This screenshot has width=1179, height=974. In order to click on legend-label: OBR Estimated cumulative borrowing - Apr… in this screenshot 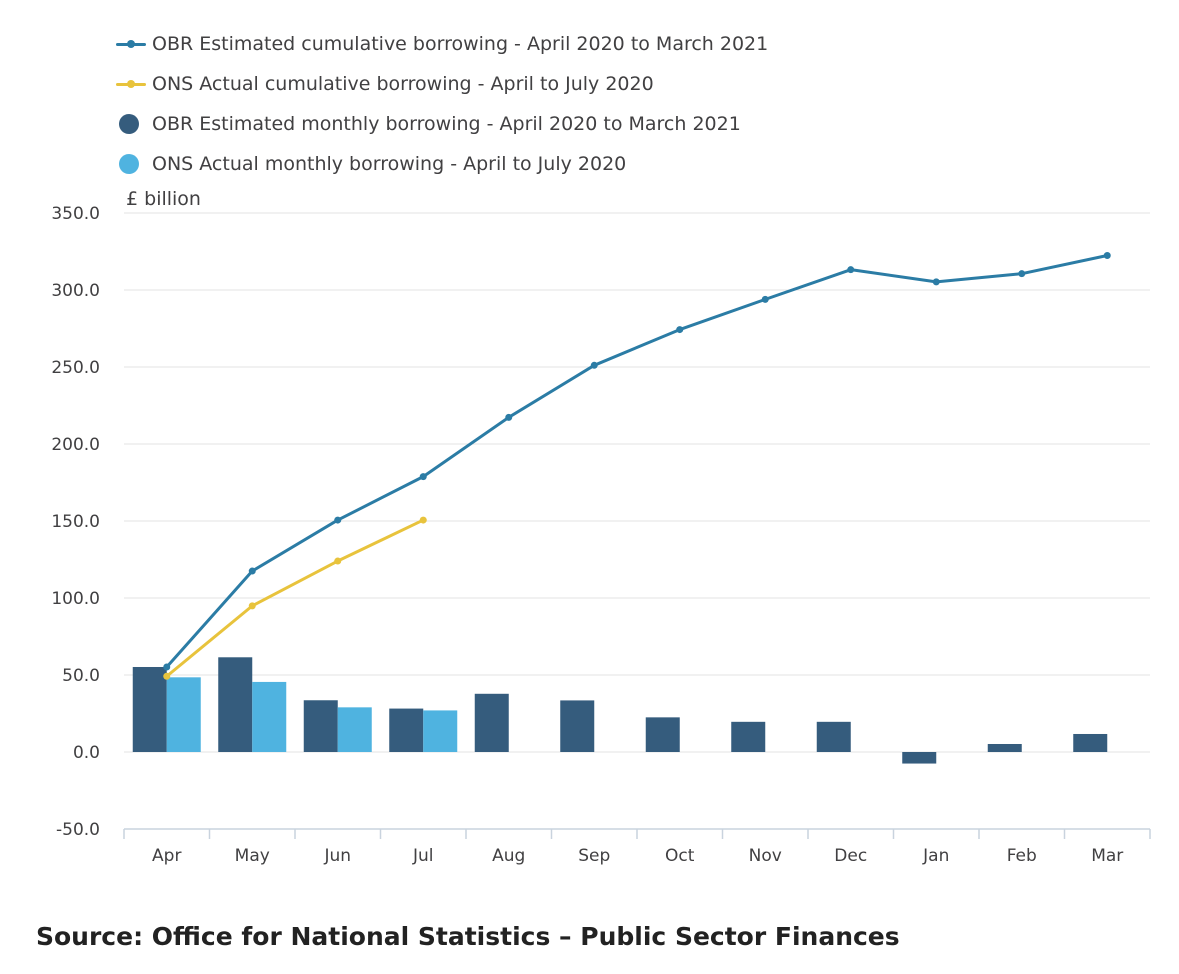, I will do `click(460, 44)`.